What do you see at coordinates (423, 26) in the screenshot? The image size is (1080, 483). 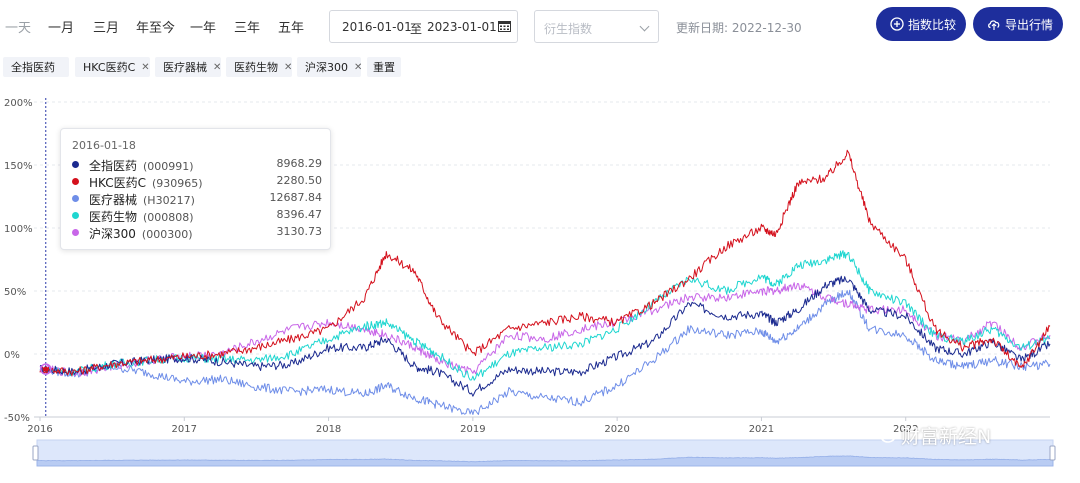 I see `date-range-picker: 2016-01-01 至 2023-01-01` at bounding box center [423, 26].